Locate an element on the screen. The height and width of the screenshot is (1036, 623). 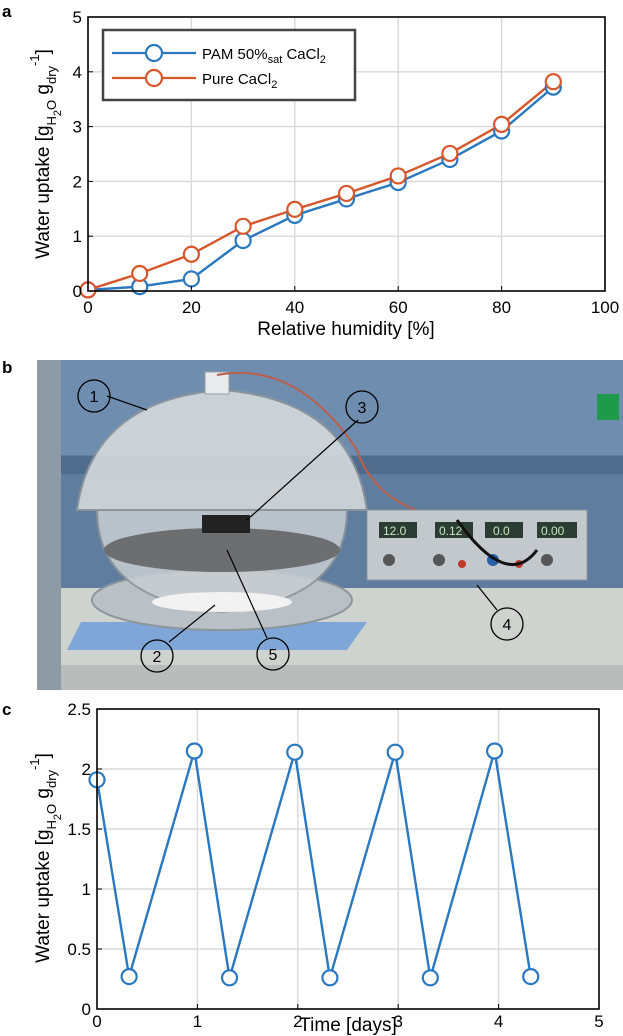
chart-c-ylabel-part: H is located at coordinates (51, 824).